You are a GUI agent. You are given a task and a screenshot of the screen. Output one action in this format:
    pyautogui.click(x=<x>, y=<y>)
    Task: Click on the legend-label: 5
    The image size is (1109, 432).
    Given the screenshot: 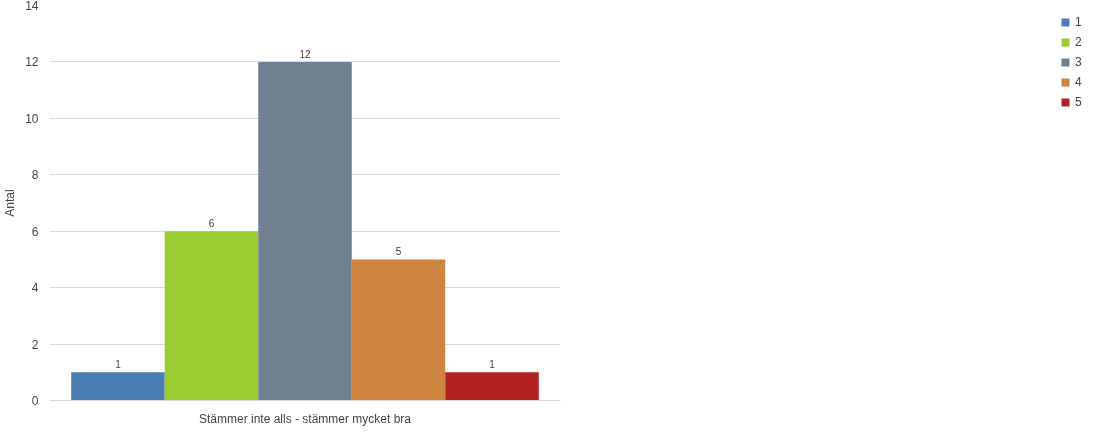 What is the action you would take?
    pyautogui.click(x=1079, y=102)
    